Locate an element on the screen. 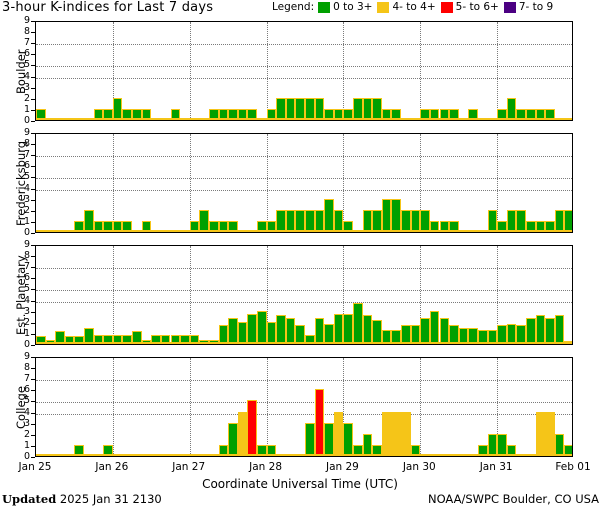 The image size is (600, 510). y-axis-tick-label: 6 is located at coordinates (26, 278).